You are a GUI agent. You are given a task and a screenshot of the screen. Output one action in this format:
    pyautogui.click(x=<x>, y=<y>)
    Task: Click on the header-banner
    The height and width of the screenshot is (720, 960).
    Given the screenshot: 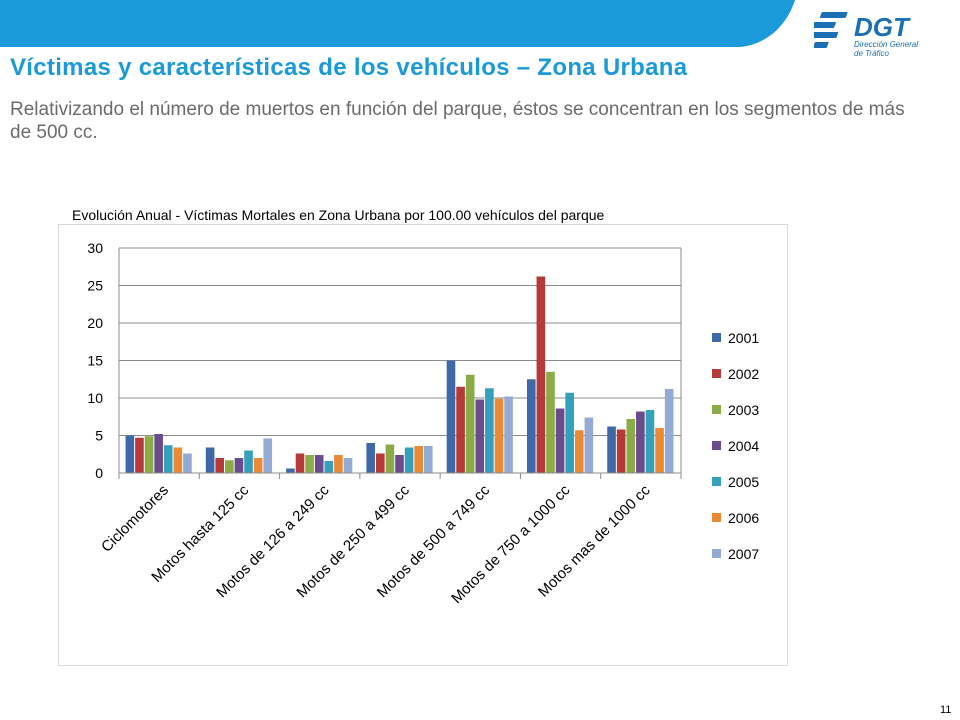 What is the action you would take?
    pyautogui.click(x=397, y=23)
    